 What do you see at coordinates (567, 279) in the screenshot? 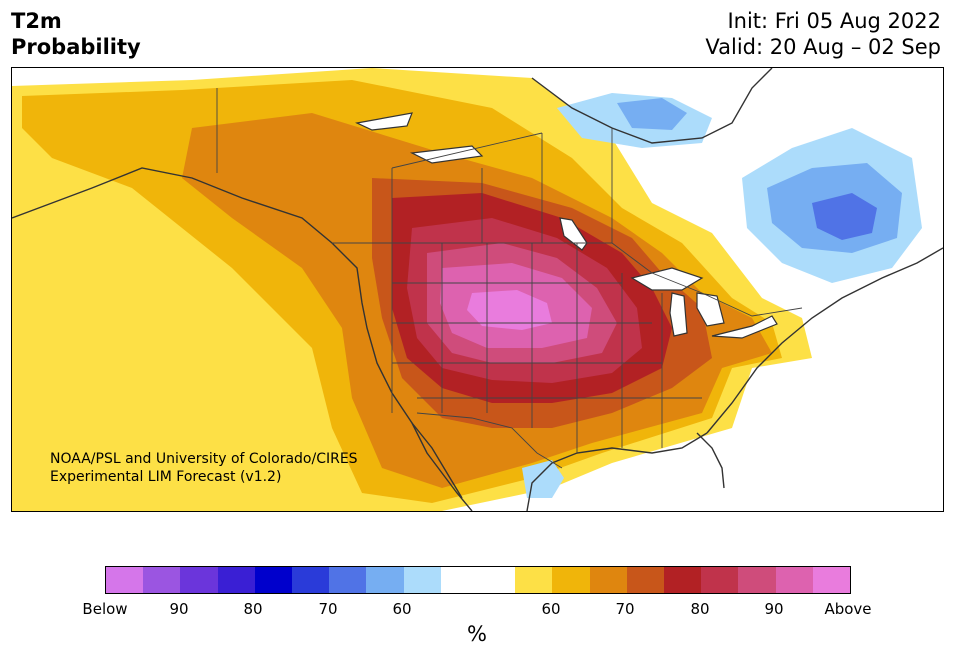
I see `us-canada-border` at bounding box center [567, 279].